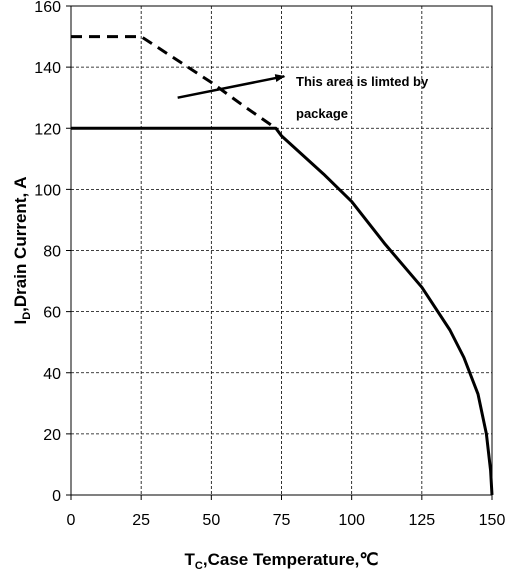 The height and width of the screenshot is (578, 513). What do you see at coordinates (52, 374) in the screenshot?
I see `y-tick-label: 40` at bounding box center [52, 374].